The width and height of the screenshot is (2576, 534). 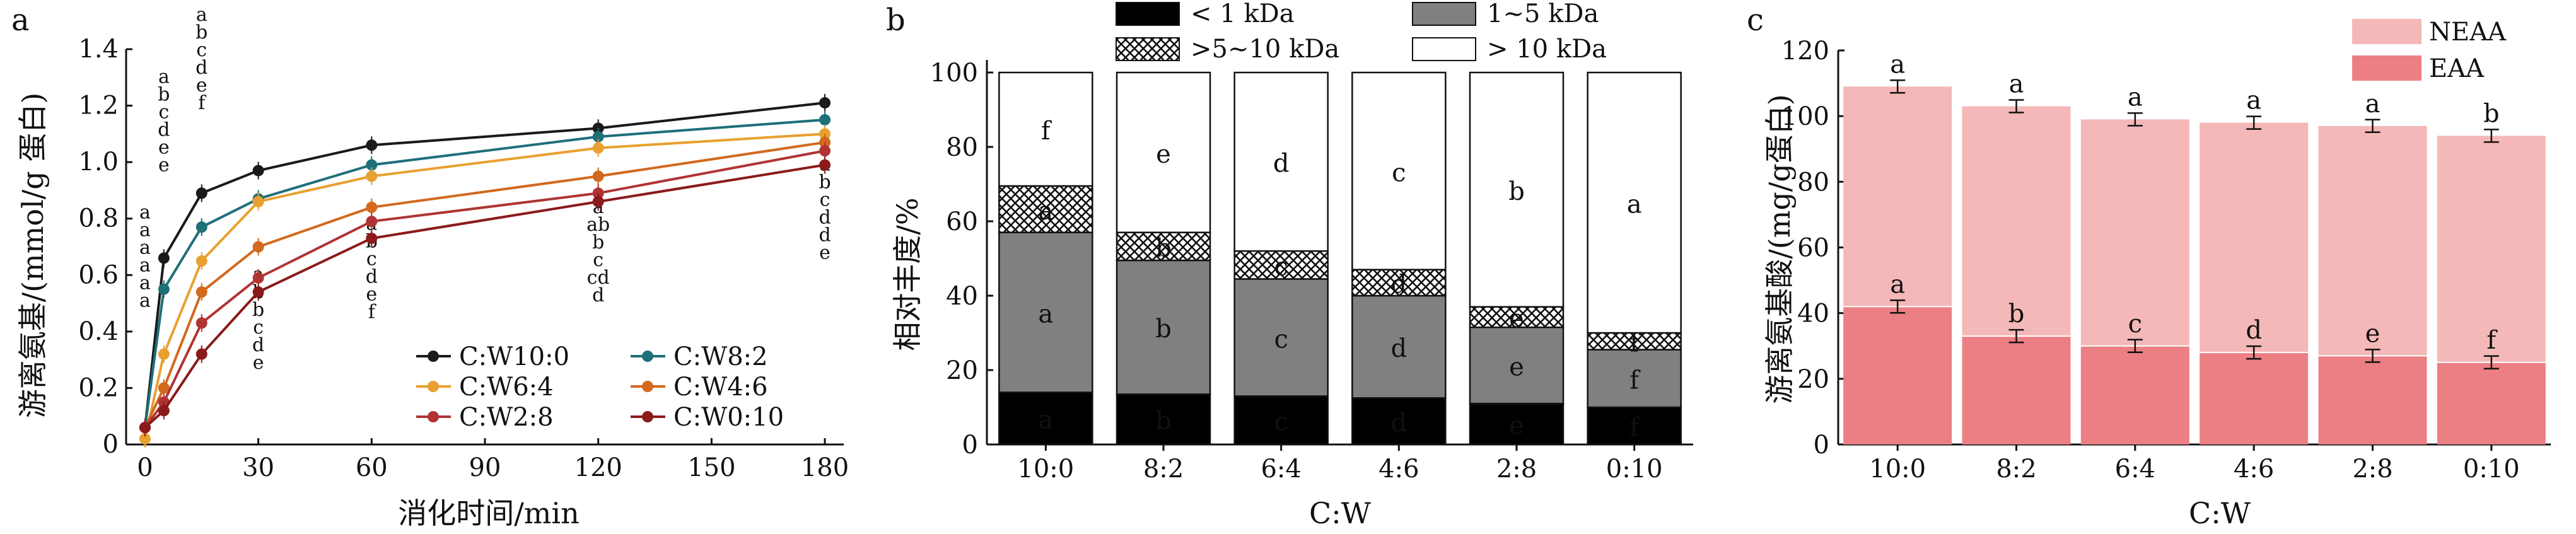 What do you see at coordinates (514, 356) in the screenshot?
I see `panel-a-legend-label: C:W10:0` at bounding box center [514, 356].